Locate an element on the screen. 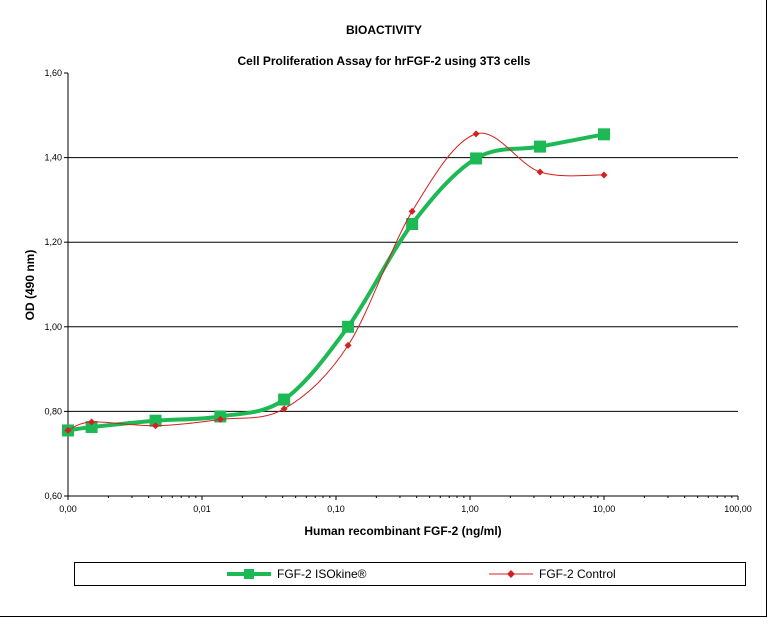 The image size is (768, 618). legend-label-control: FGF-2 Control is located at coordinates (577, 574).